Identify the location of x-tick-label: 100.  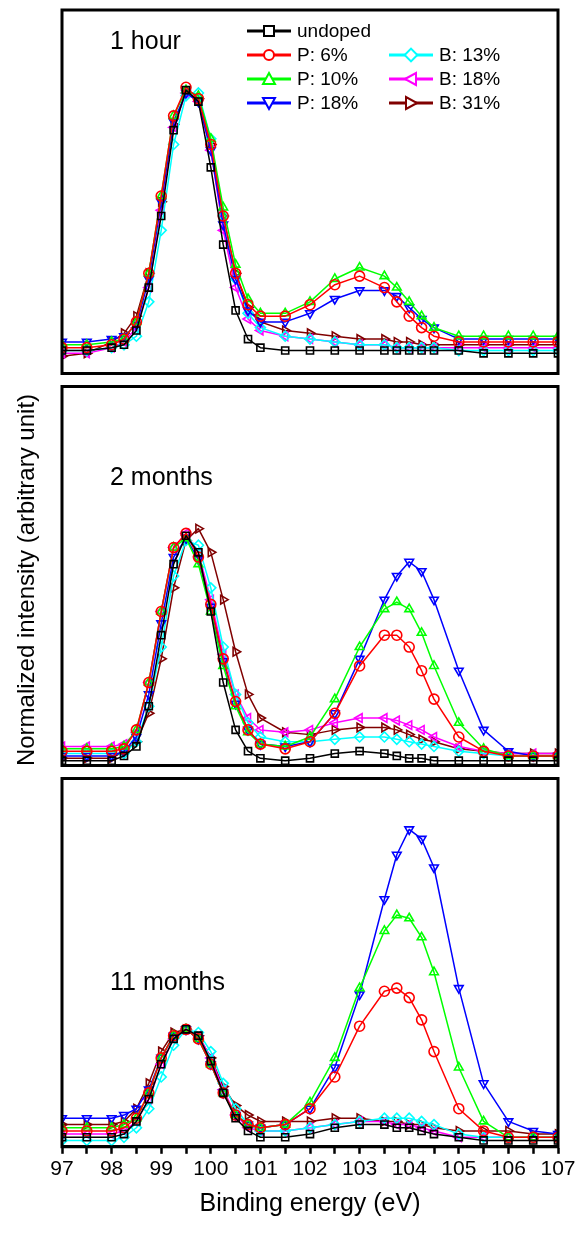
(211, 1168).